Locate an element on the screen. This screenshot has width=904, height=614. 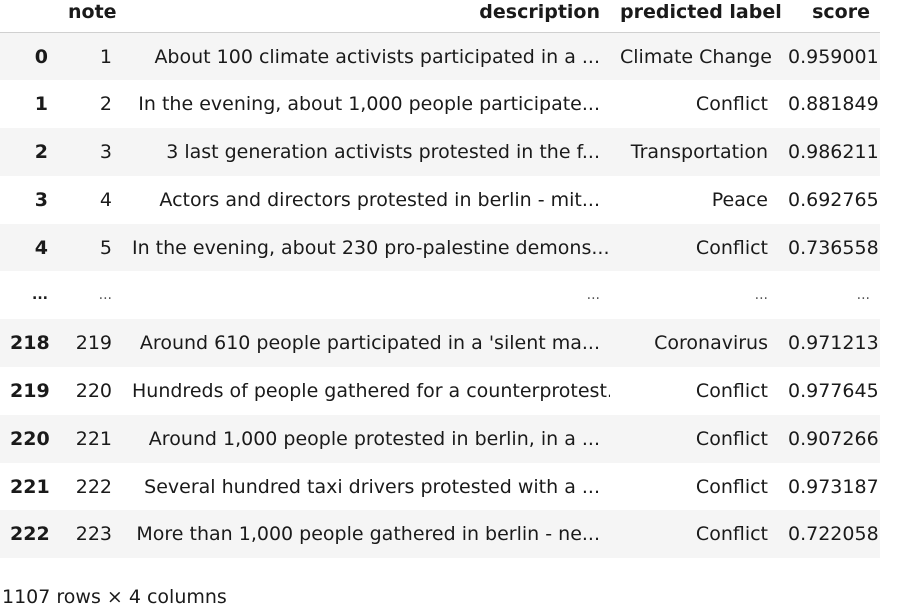
dataframe-shape-summary: 1107 rows × 4 columns is located at coordinates (114, 597).